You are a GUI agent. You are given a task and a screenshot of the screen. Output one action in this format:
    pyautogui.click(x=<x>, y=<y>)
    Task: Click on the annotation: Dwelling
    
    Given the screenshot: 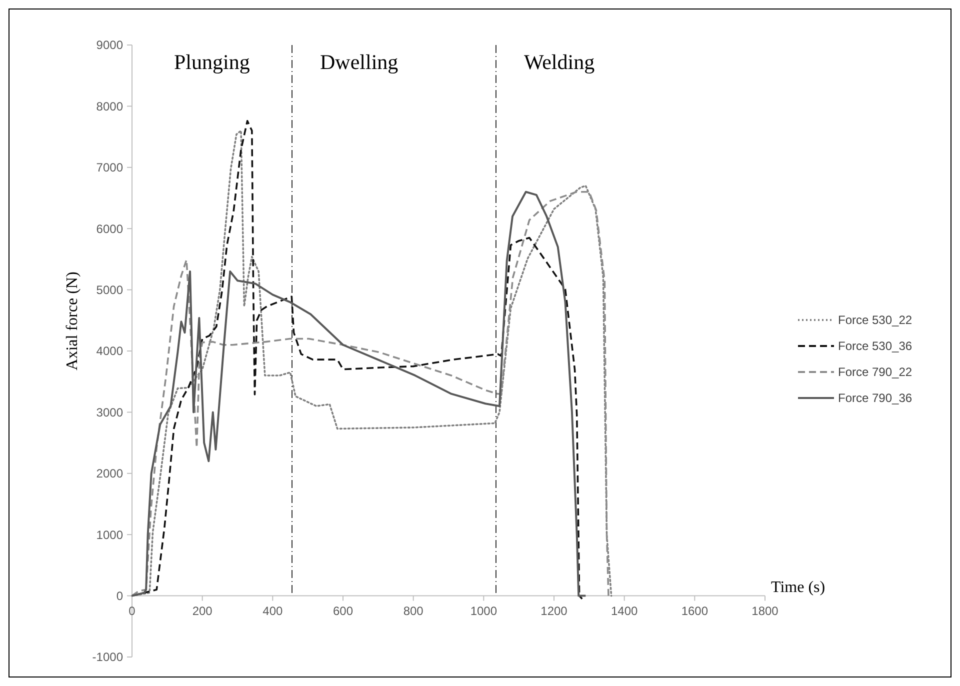 What is the action you would take?
    pyautogui.click(x=359, y=62)
    